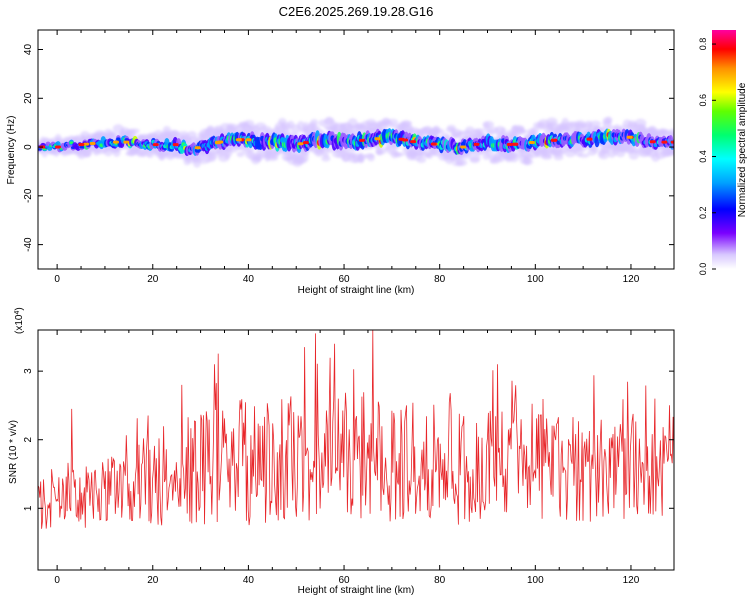 The image size is (750, 600). What do you see at coordinates (28, 147) in the screenshot?
I see `spectrogram-ytick-label: 0` at bounding box center [28, 147].